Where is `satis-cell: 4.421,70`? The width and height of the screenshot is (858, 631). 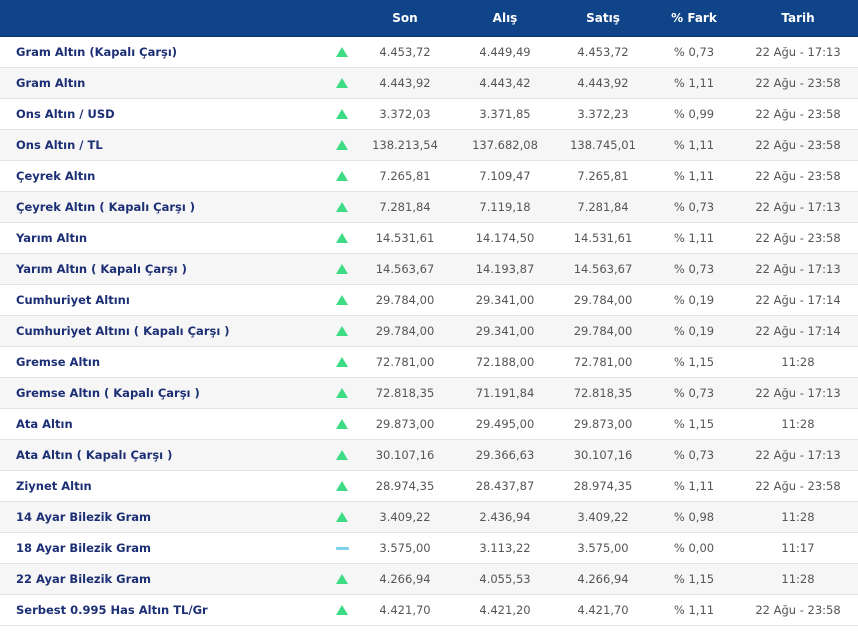 satis-cell: 4.421,70 is located at coordinates (603, 610).